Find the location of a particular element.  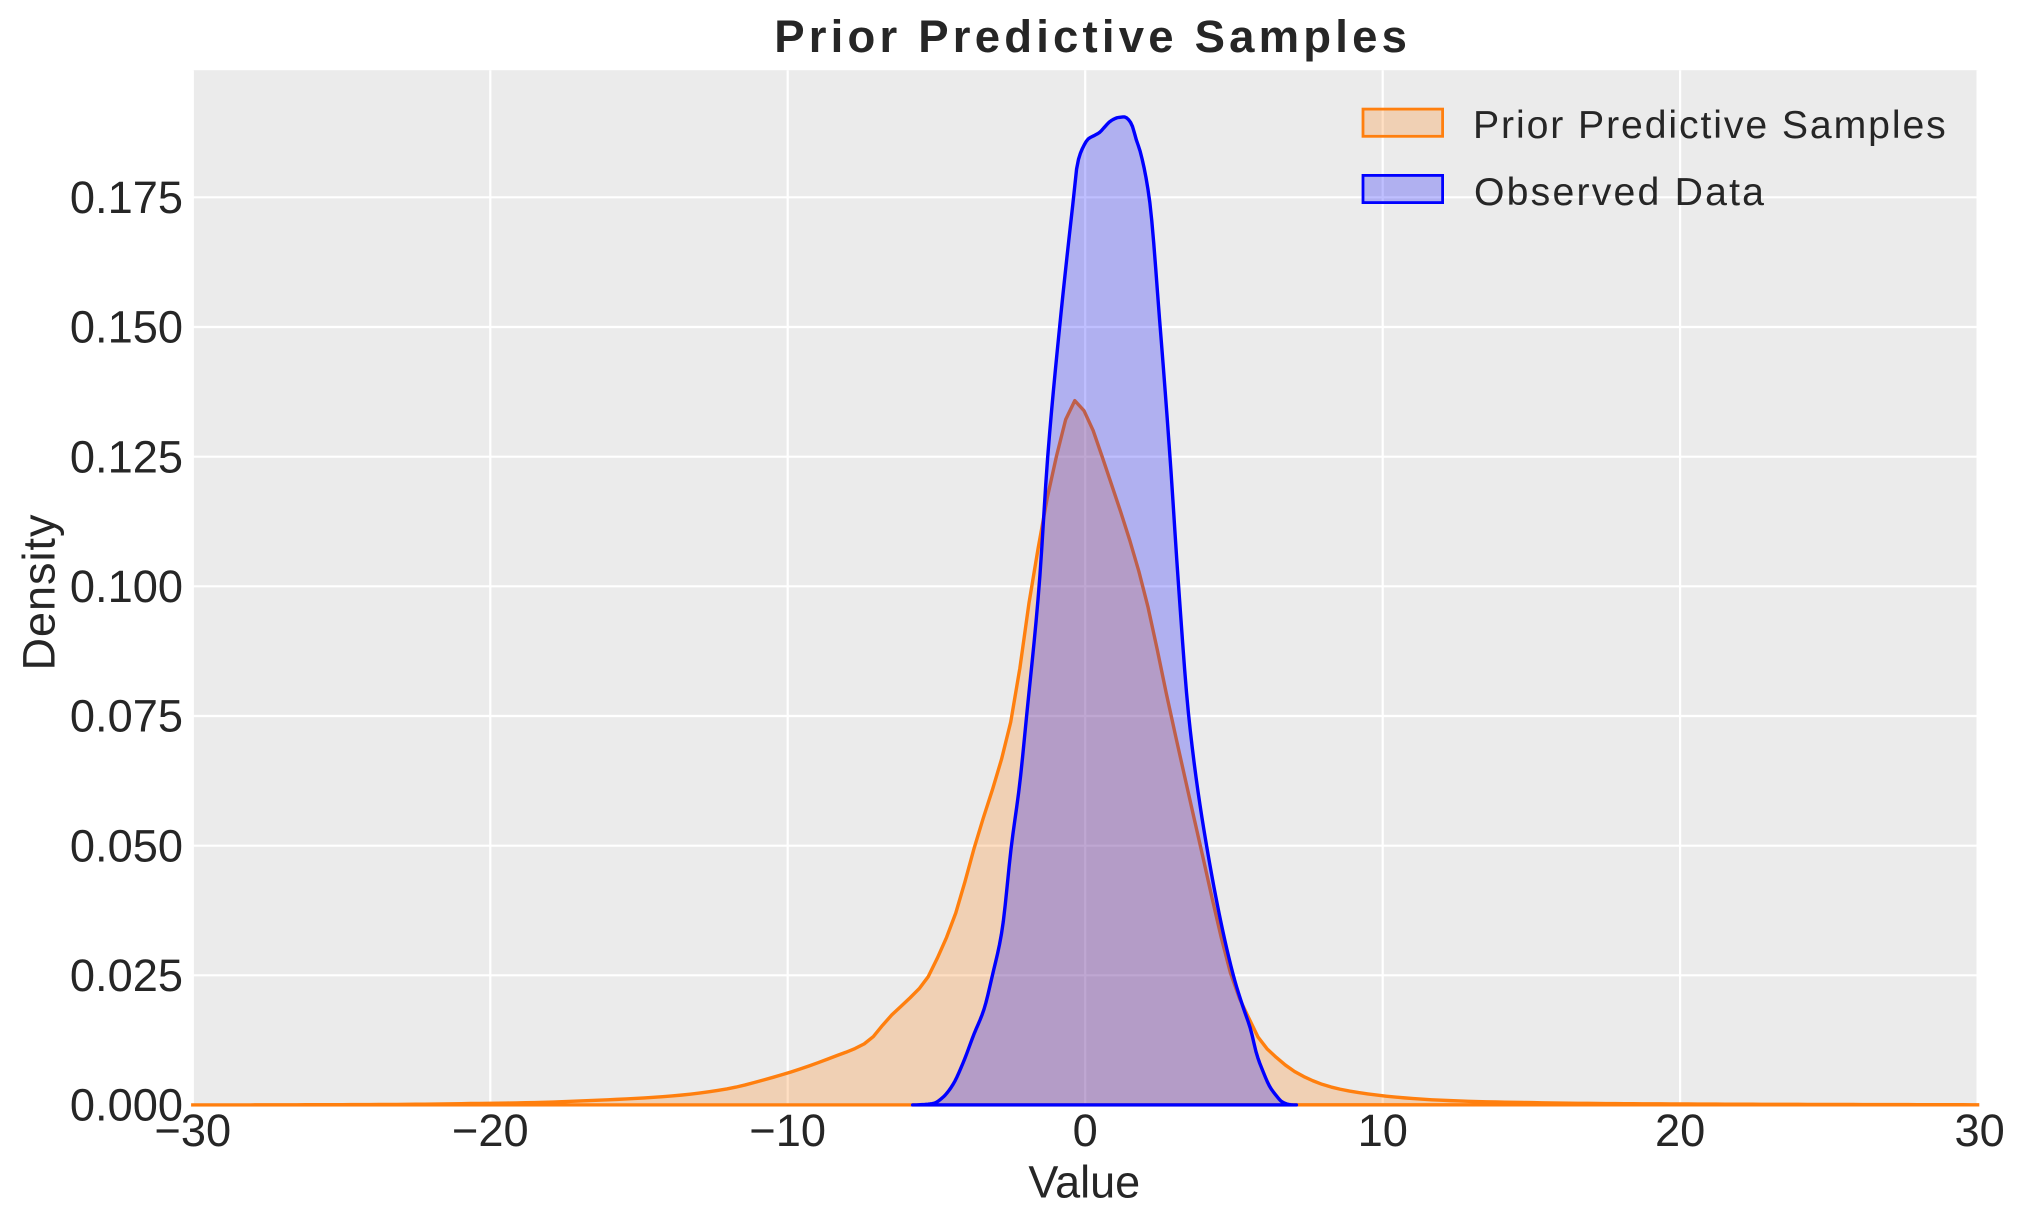

svg-text: Value is located at coordinates (1084, 1182).